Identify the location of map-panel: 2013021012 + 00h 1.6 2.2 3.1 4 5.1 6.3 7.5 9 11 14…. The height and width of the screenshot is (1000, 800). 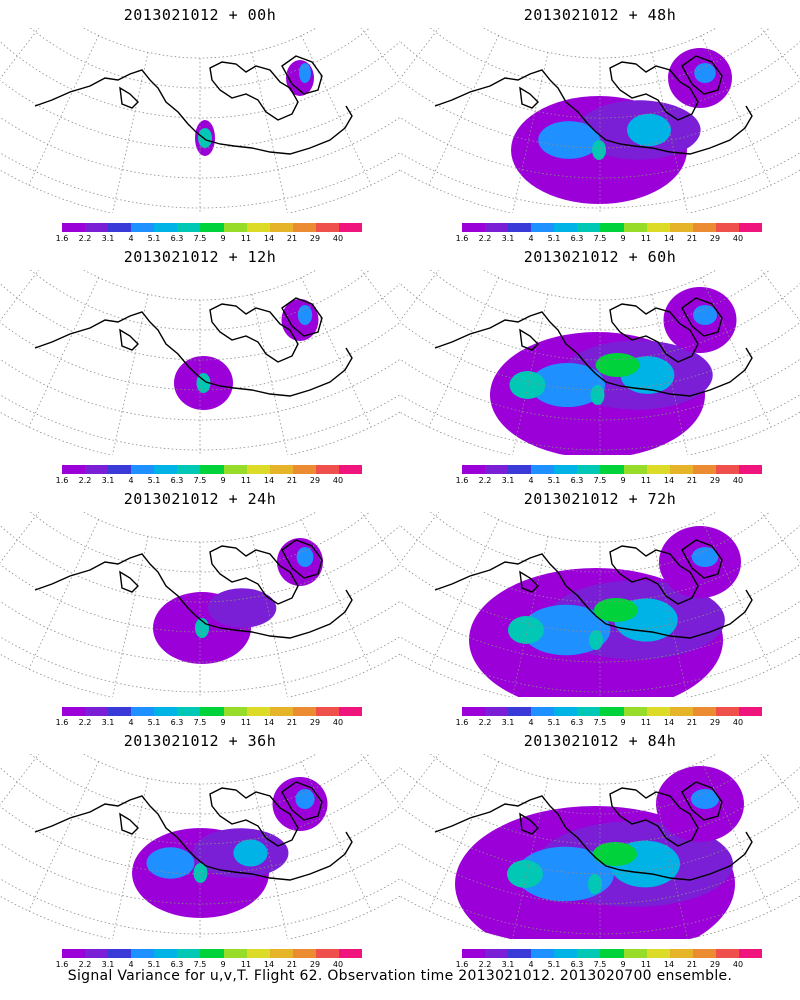
(200, 122).